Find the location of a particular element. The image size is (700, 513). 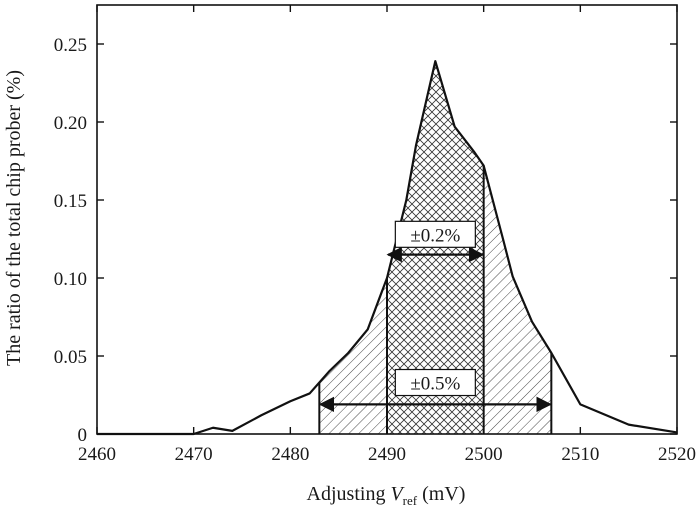

annotation-label-1: ±0.5% is located at coordinates (435, 384).